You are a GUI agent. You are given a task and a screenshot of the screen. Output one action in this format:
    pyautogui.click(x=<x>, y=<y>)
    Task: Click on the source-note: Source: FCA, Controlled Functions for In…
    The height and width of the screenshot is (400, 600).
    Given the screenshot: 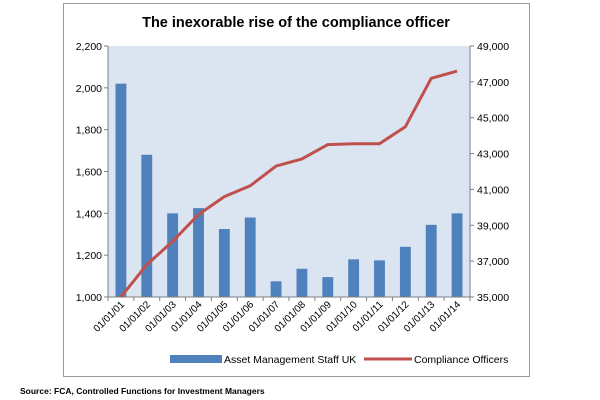 What is the action you would take?
    pyautogui.click(x=142, y=391)
    